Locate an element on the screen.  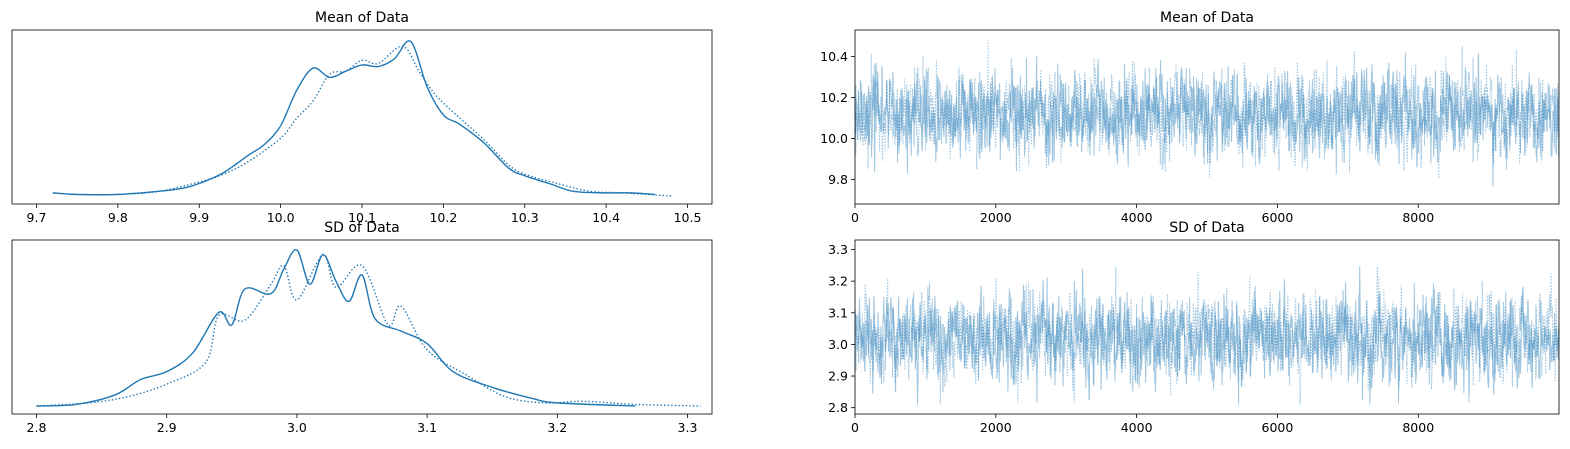
sd-trace-y-tick-label: 2.8 is located at coordinates (838, 407).